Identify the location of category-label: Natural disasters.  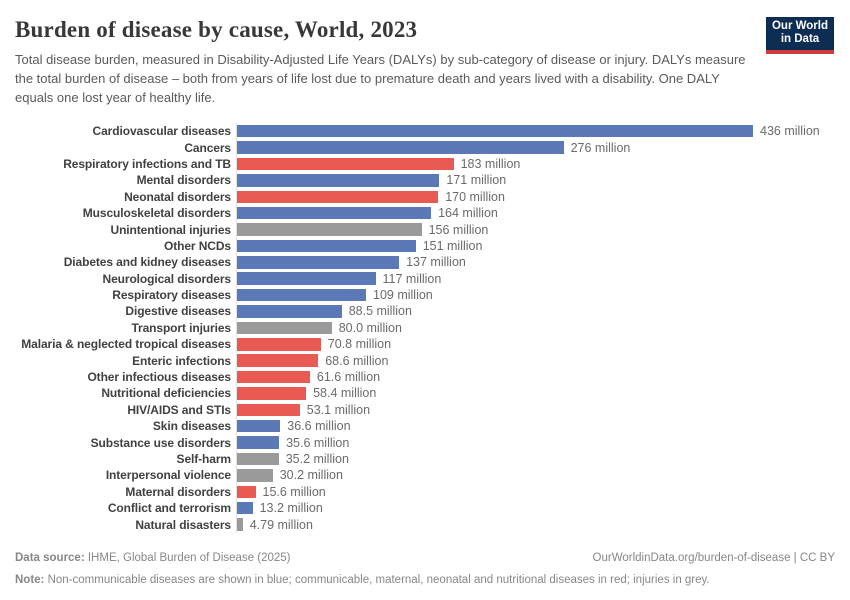
(183, 524).